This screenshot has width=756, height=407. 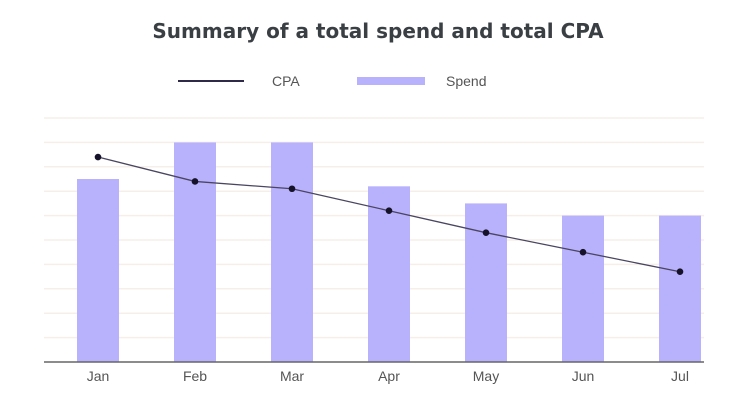 I want to click on cpa-point-may, so click(x=486, y=232).